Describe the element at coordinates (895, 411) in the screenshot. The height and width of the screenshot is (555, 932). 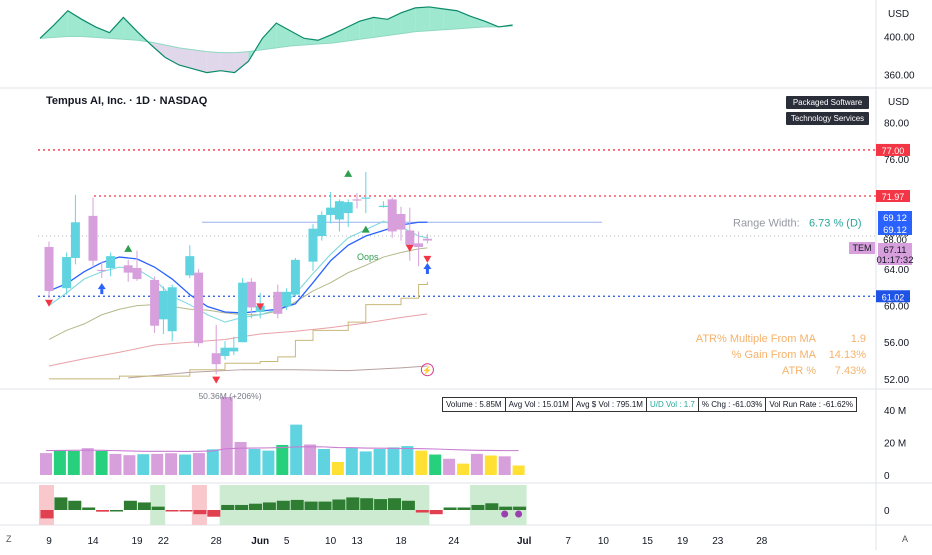
I see `volume-axis-tick: 40 M` at that location.